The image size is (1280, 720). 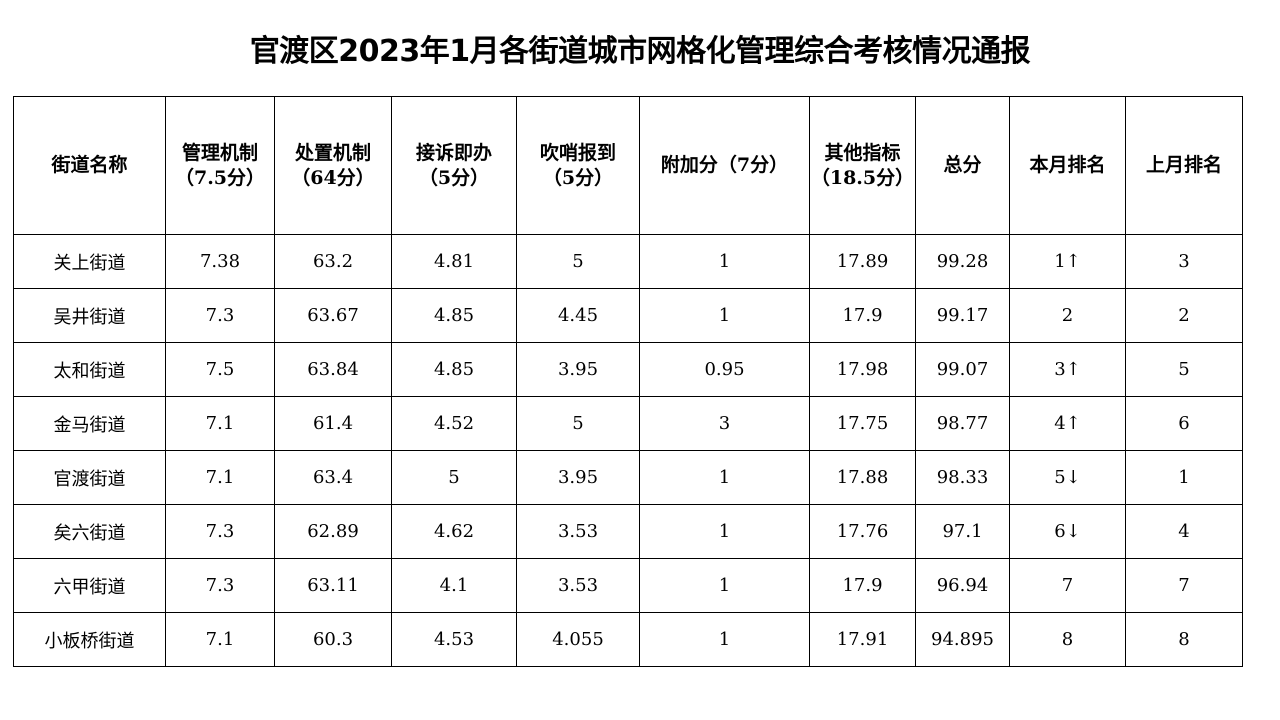 What do you see at coordinates (333, 423) in the screenshot?
I see `cell-handling: 61.4` at bounding box center [333, 423].